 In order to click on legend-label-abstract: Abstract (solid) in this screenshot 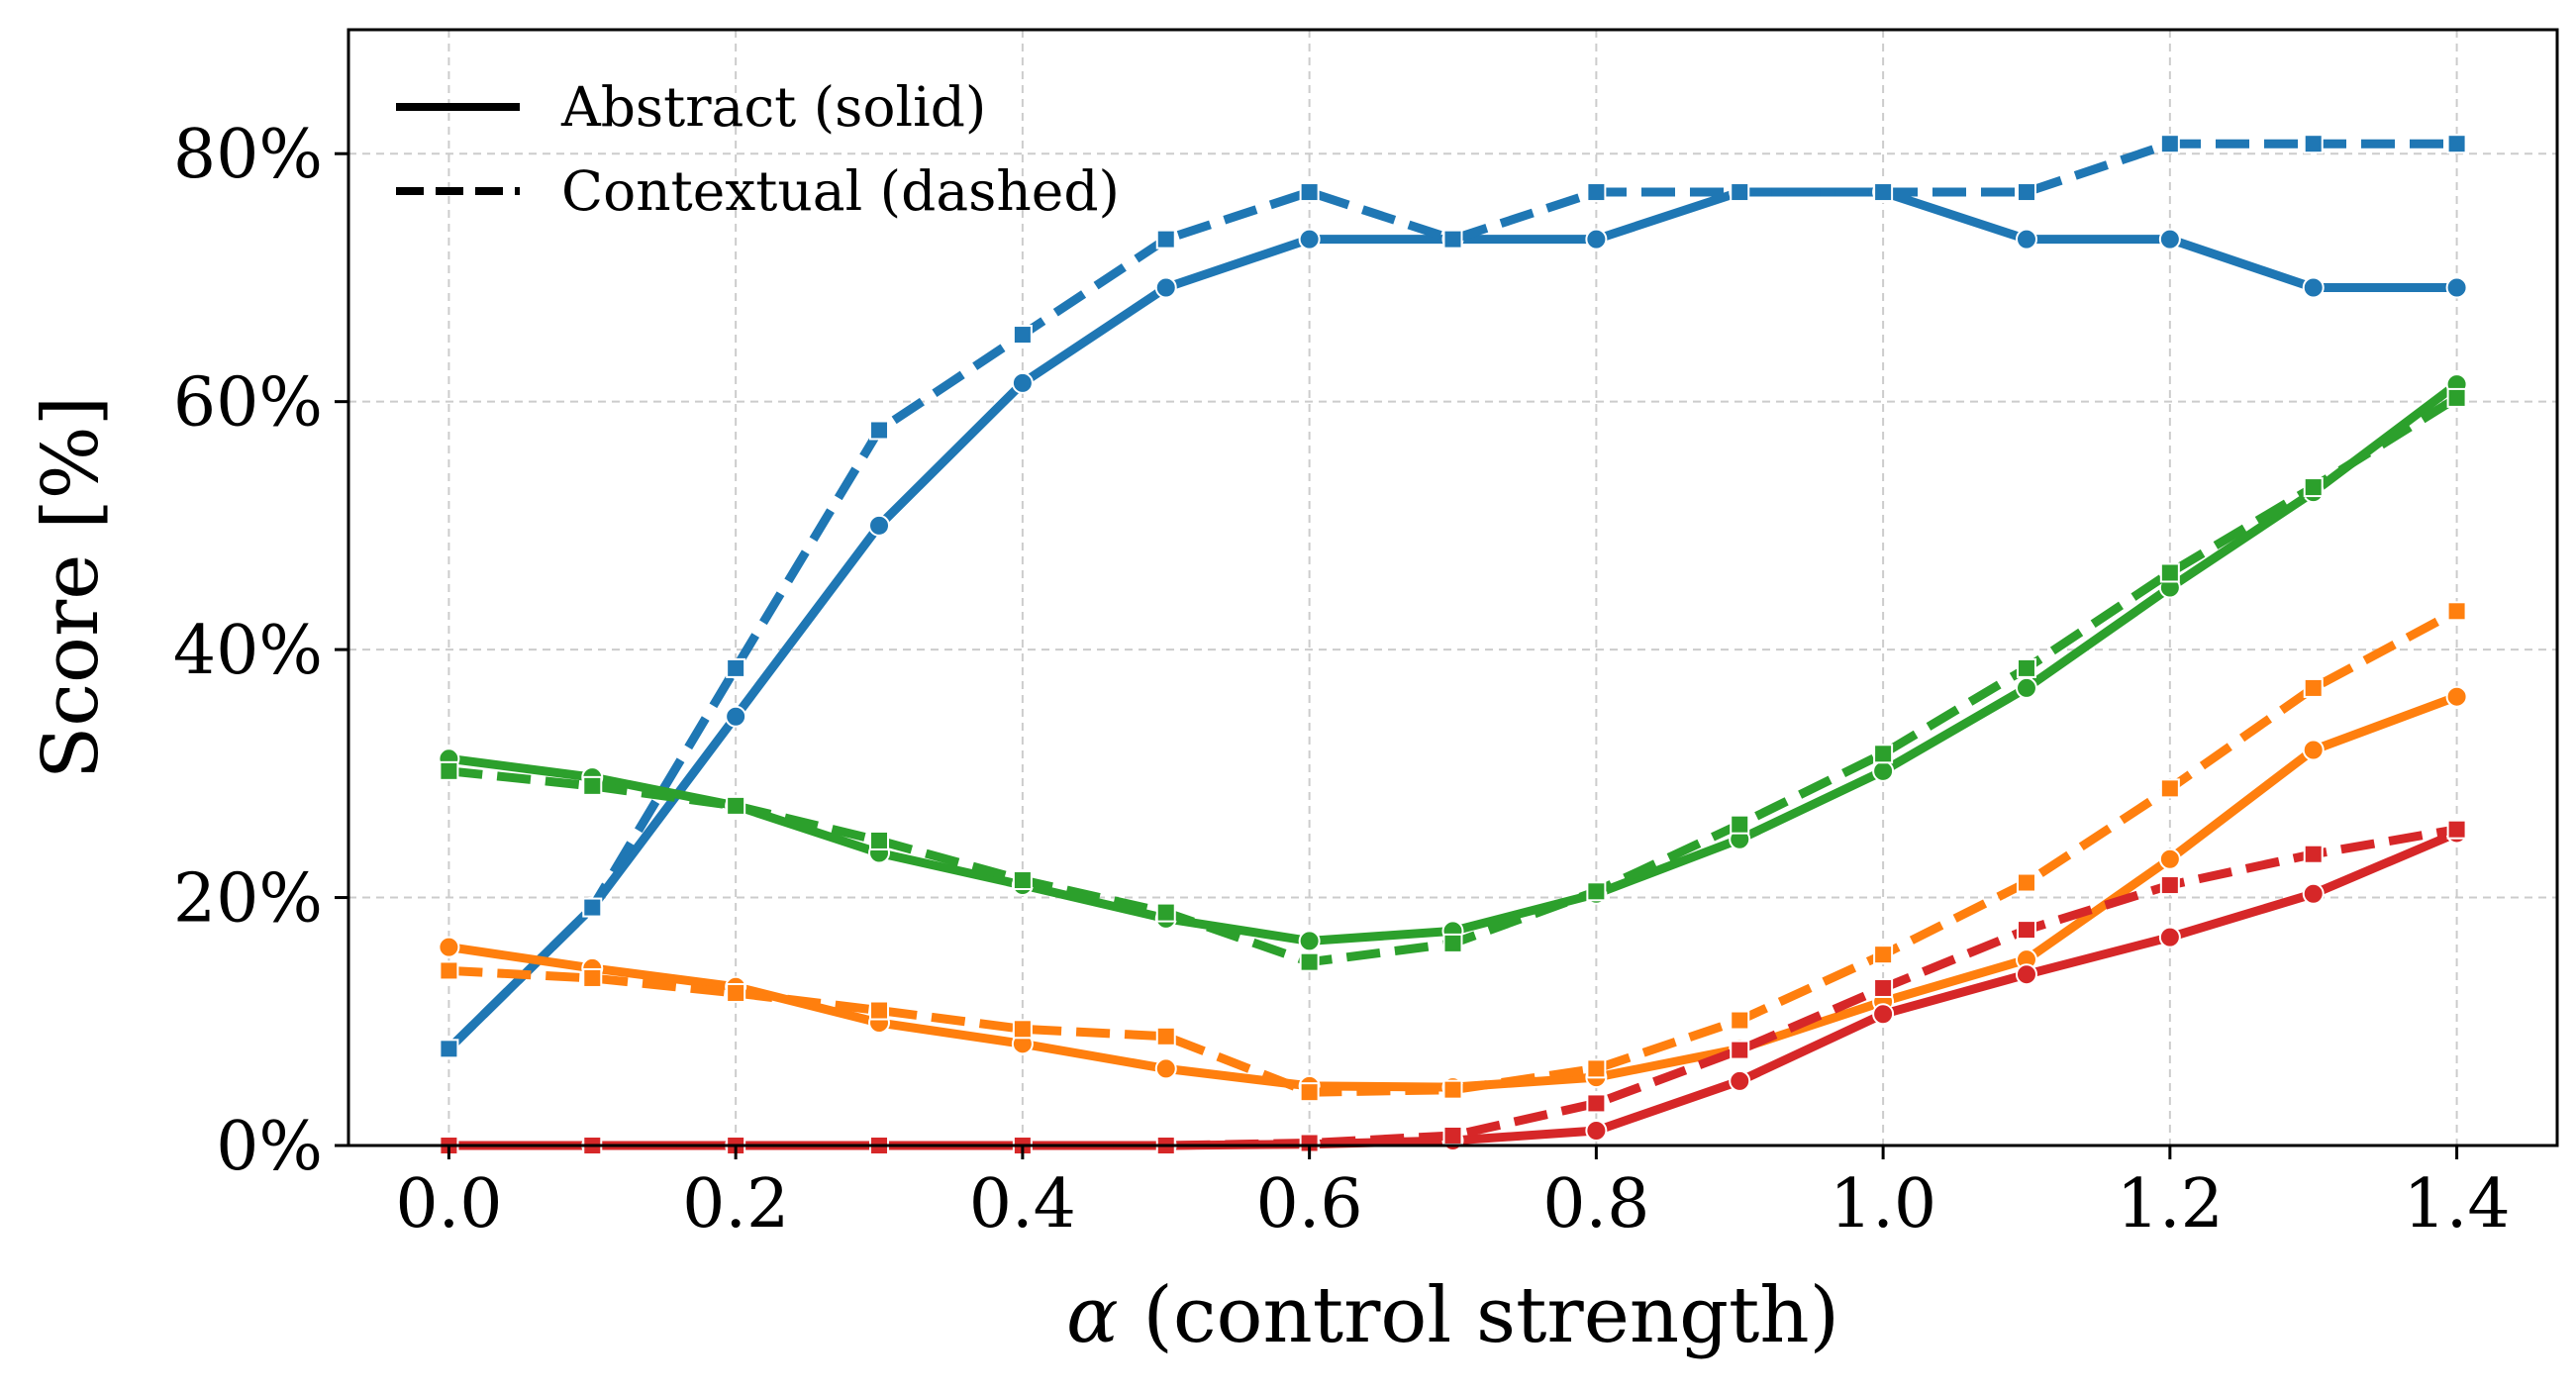, I will do `click(773, 107)`.